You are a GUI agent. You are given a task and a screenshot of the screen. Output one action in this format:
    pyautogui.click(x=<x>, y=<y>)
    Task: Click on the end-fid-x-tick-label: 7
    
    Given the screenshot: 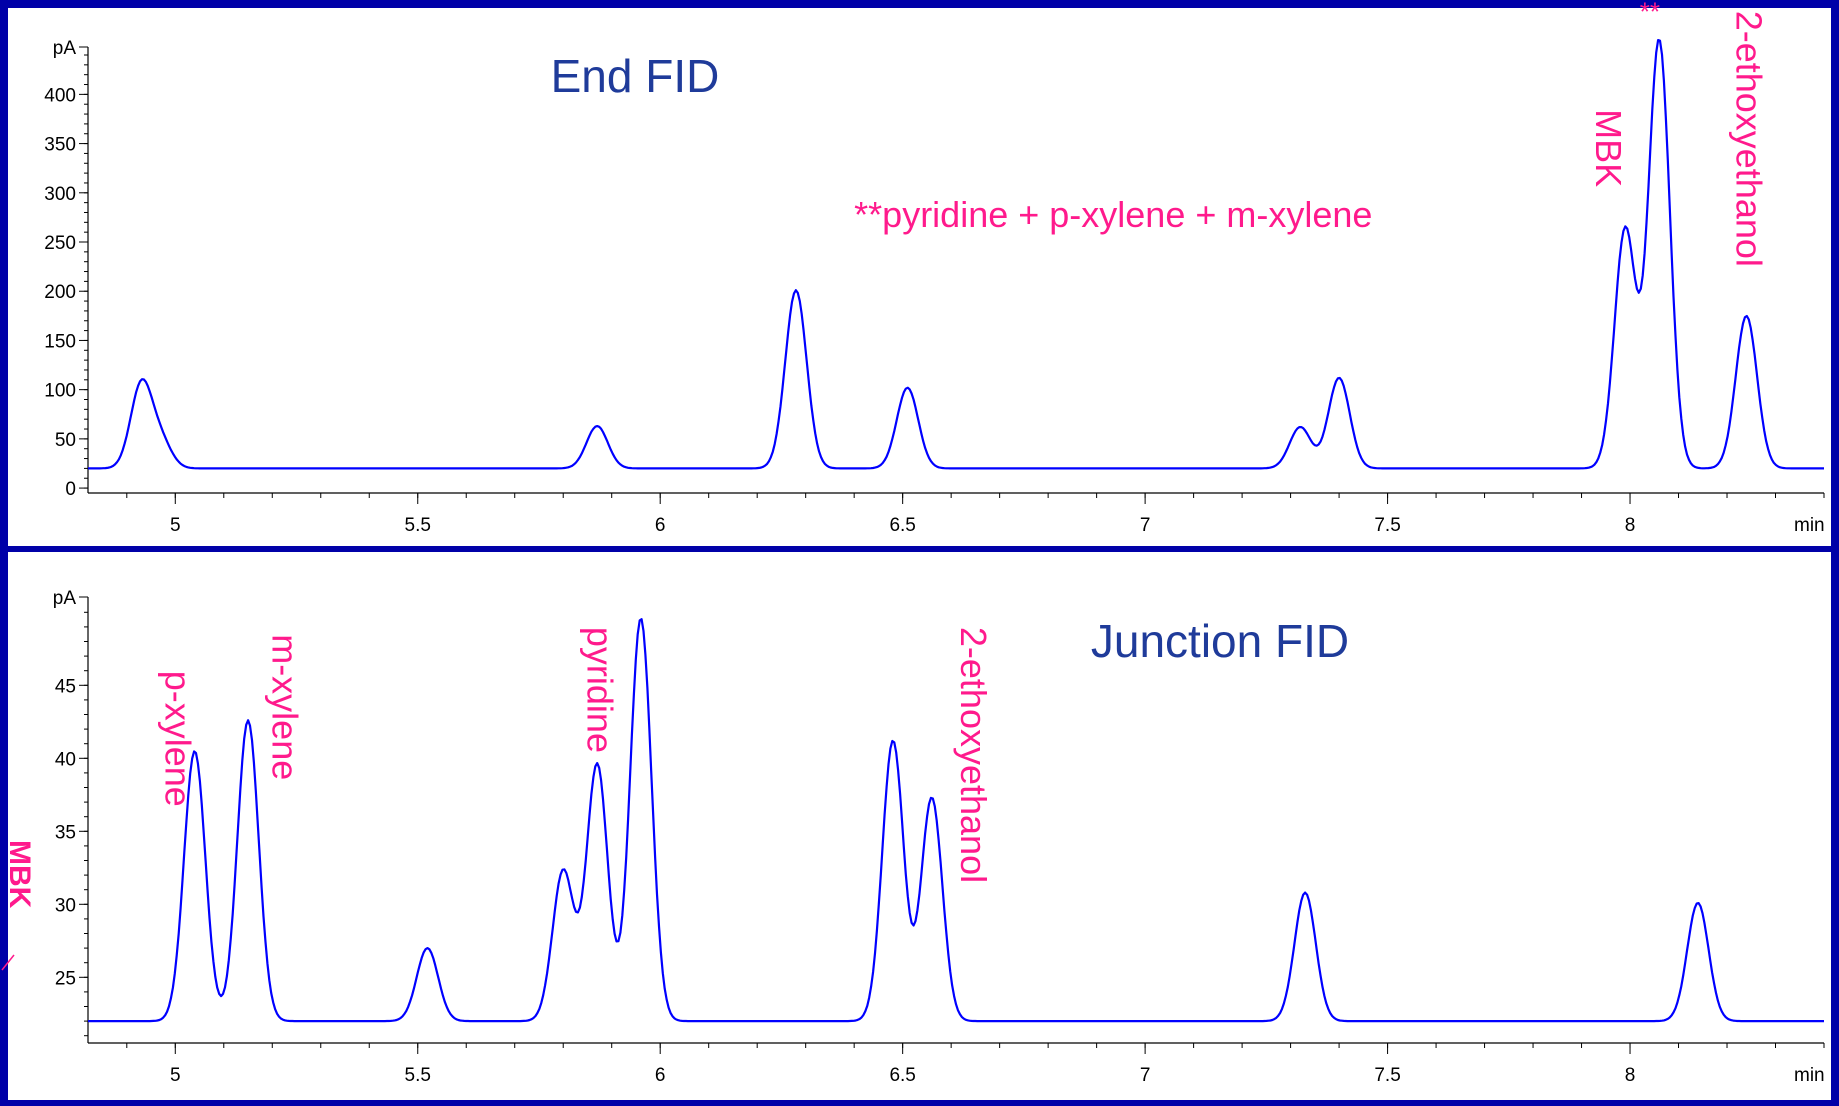 What is the action you would take?
    pyautogui.click(x=1145, y=525)
    